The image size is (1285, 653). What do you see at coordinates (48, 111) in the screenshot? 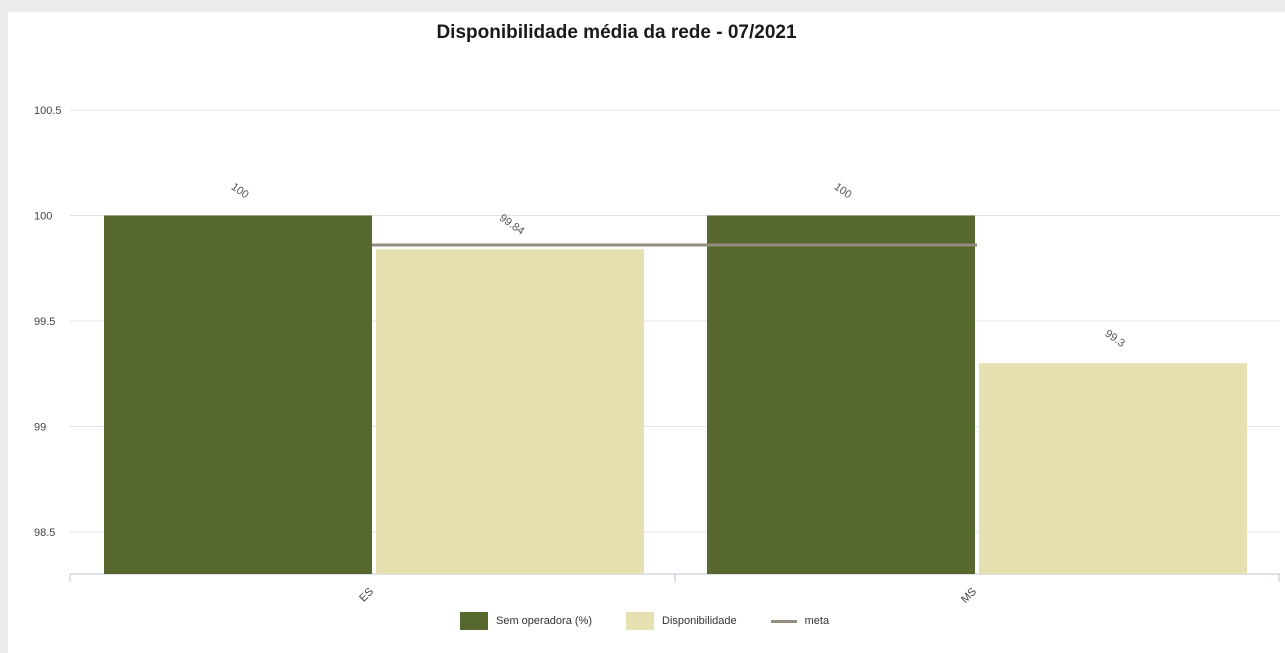
I see `y-tick-label: 100.5` at bounding box center [48, 111].